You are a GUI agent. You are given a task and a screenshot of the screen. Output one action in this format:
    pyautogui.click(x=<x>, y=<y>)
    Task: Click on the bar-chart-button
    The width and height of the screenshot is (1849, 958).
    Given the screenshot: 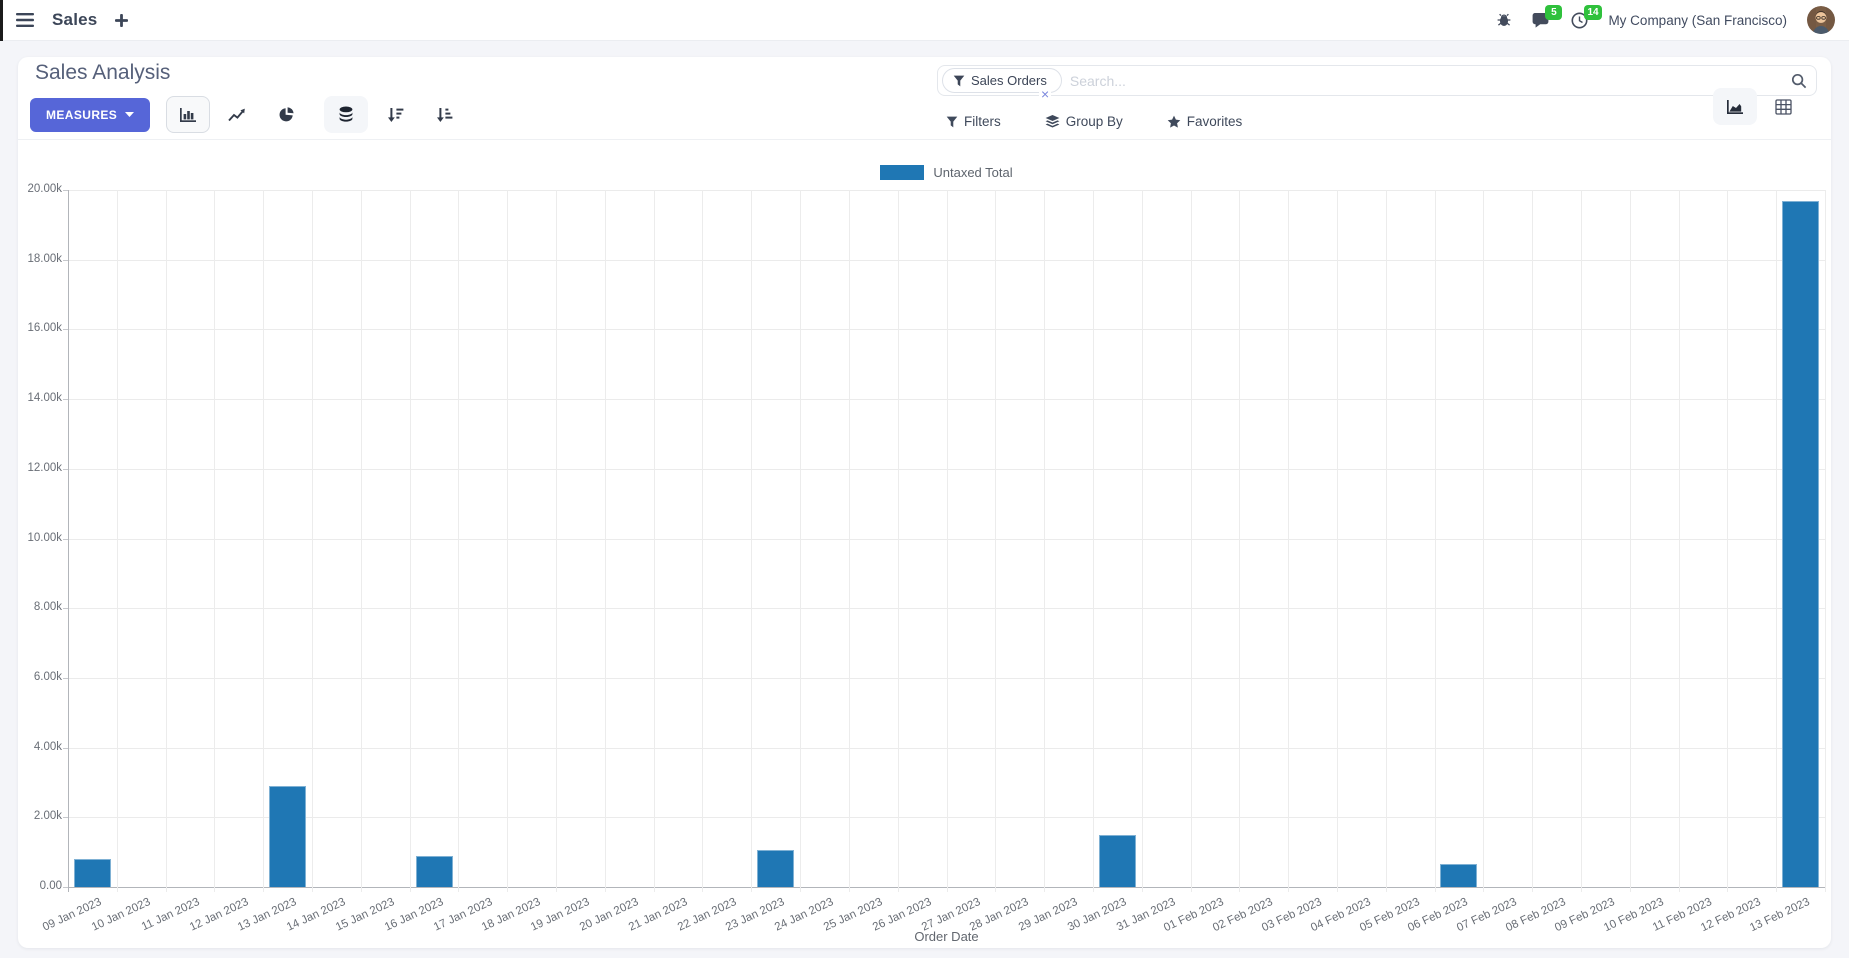 What is the action you would take?
    pyautogui.click(x=188, y=114)
    